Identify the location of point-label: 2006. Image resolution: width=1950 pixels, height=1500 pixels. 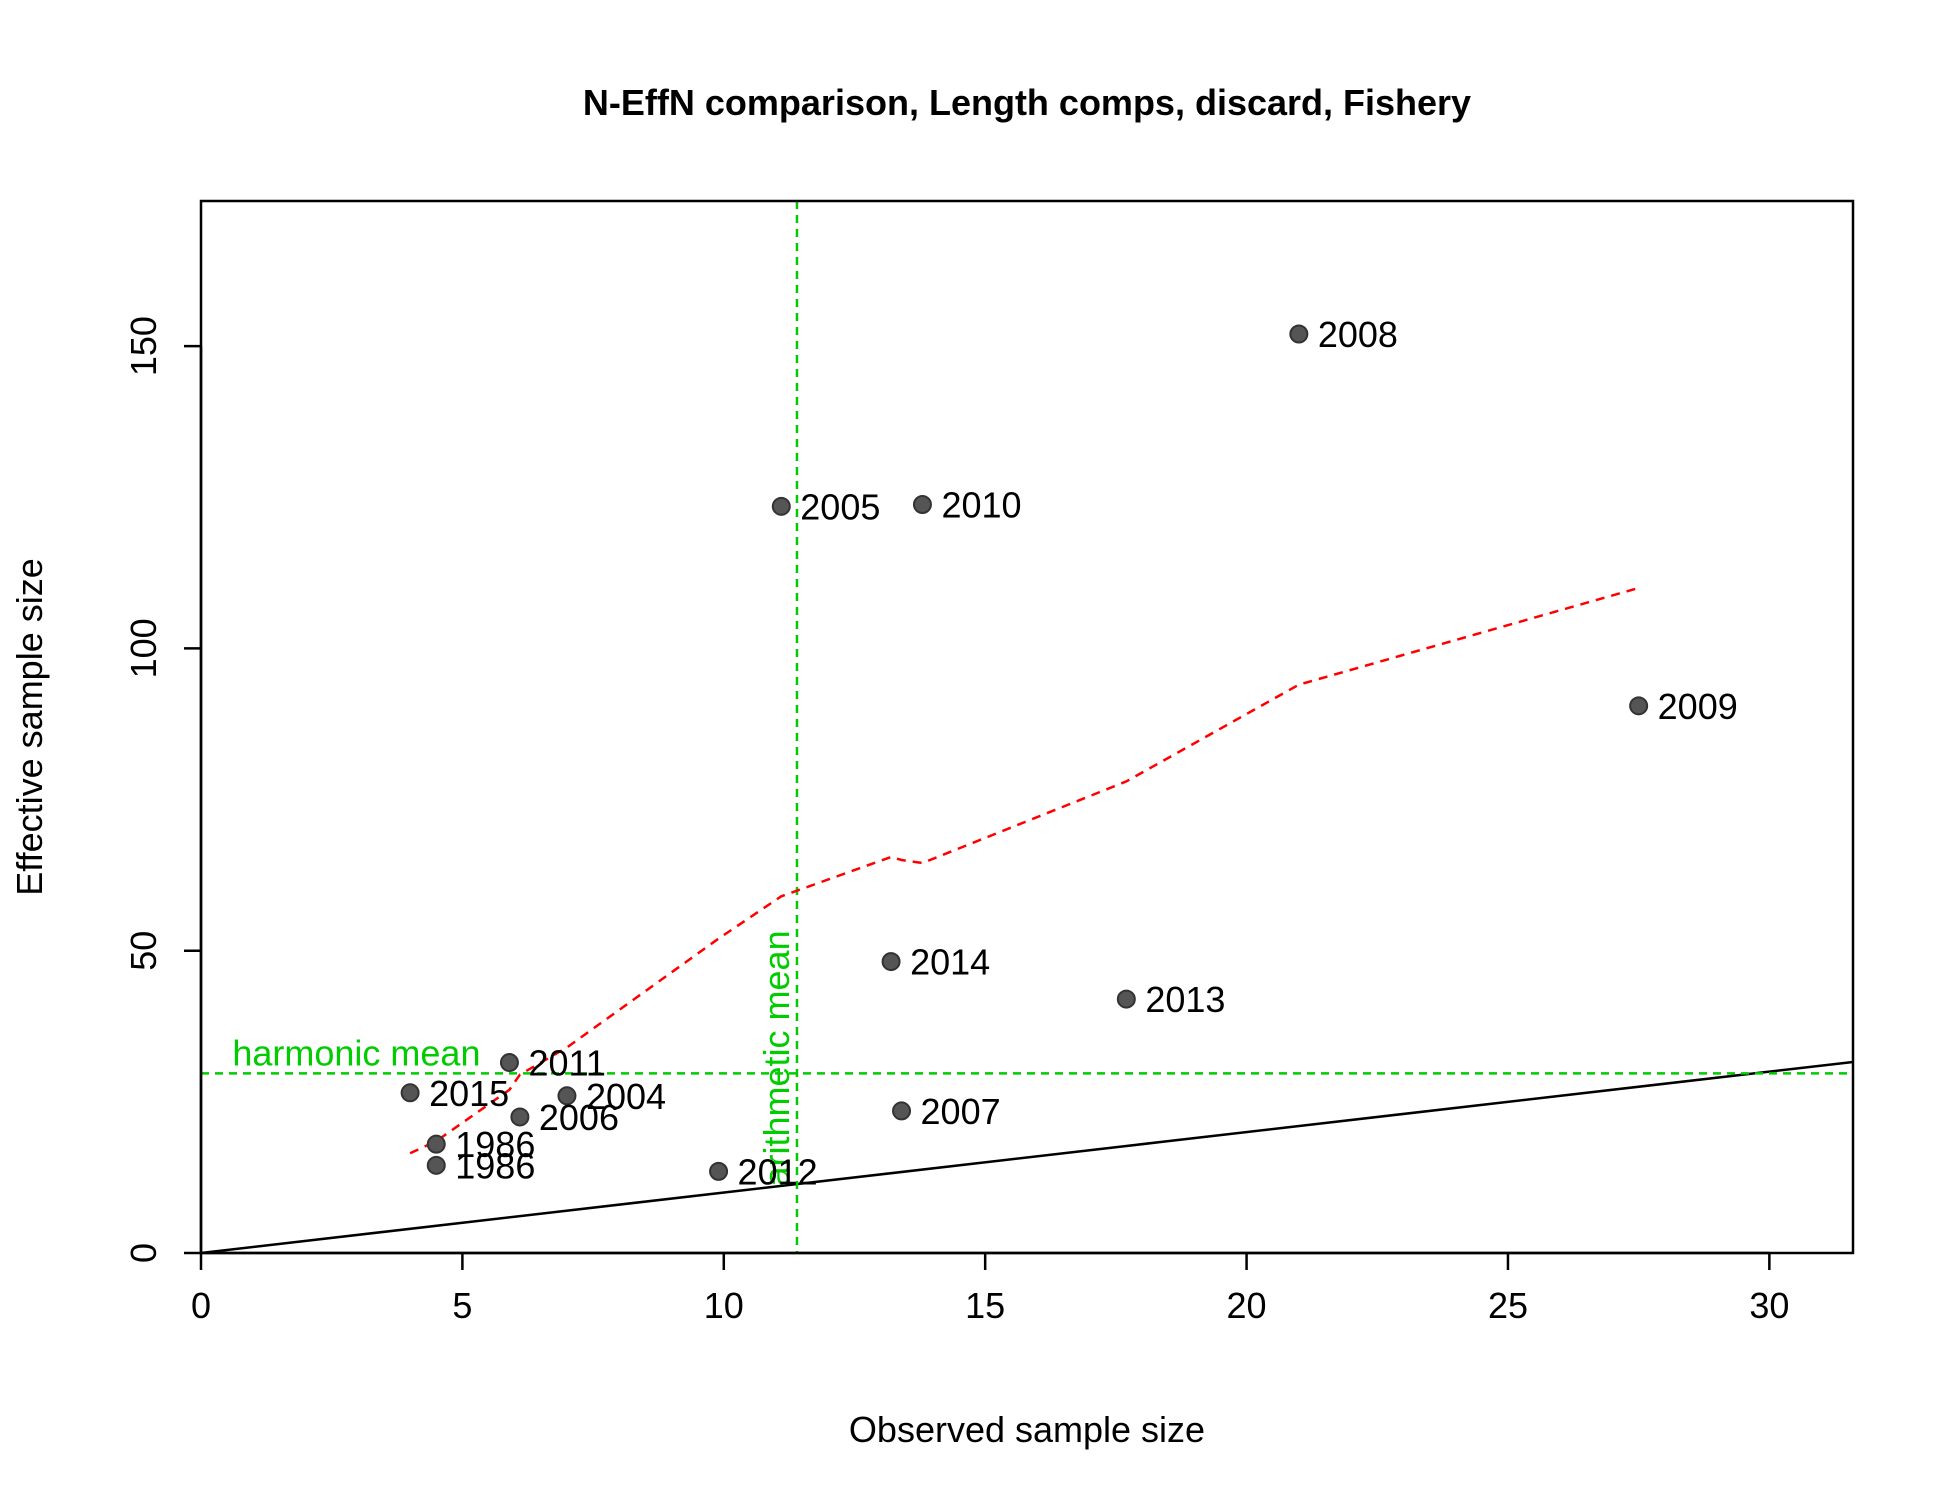
(579, 1117).